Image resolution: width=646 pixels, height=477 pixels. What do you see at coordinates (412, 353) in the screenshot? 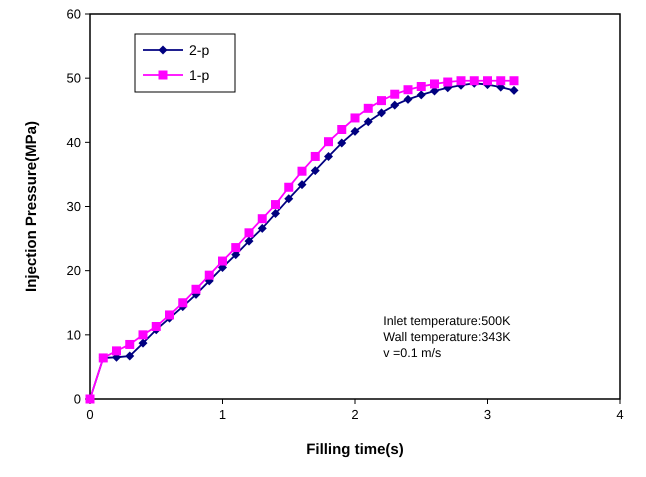
I see `annotation: v =0.1 m/s` at bounding box center [412, 353].